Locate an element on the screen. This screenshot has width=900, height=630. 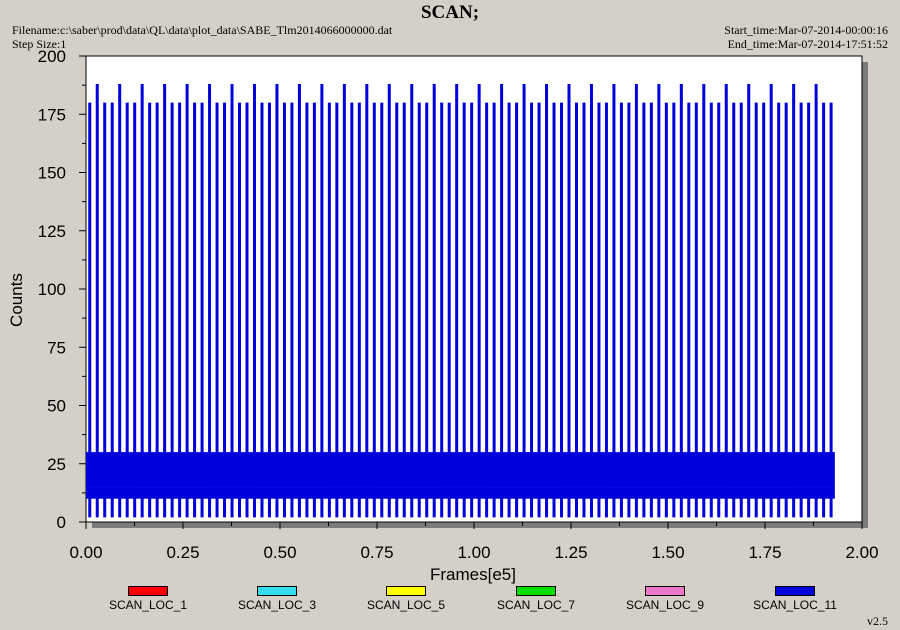
chart-title: SCAN; is located at coordinates (450, 12).